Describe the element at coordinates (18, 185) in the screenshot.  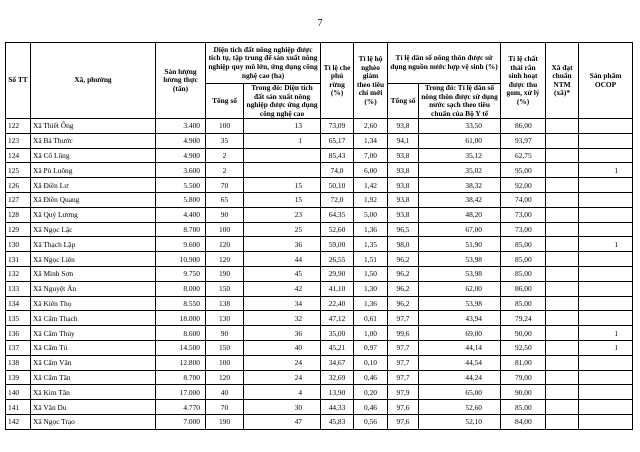
I see `table-cell: 126` at that location.